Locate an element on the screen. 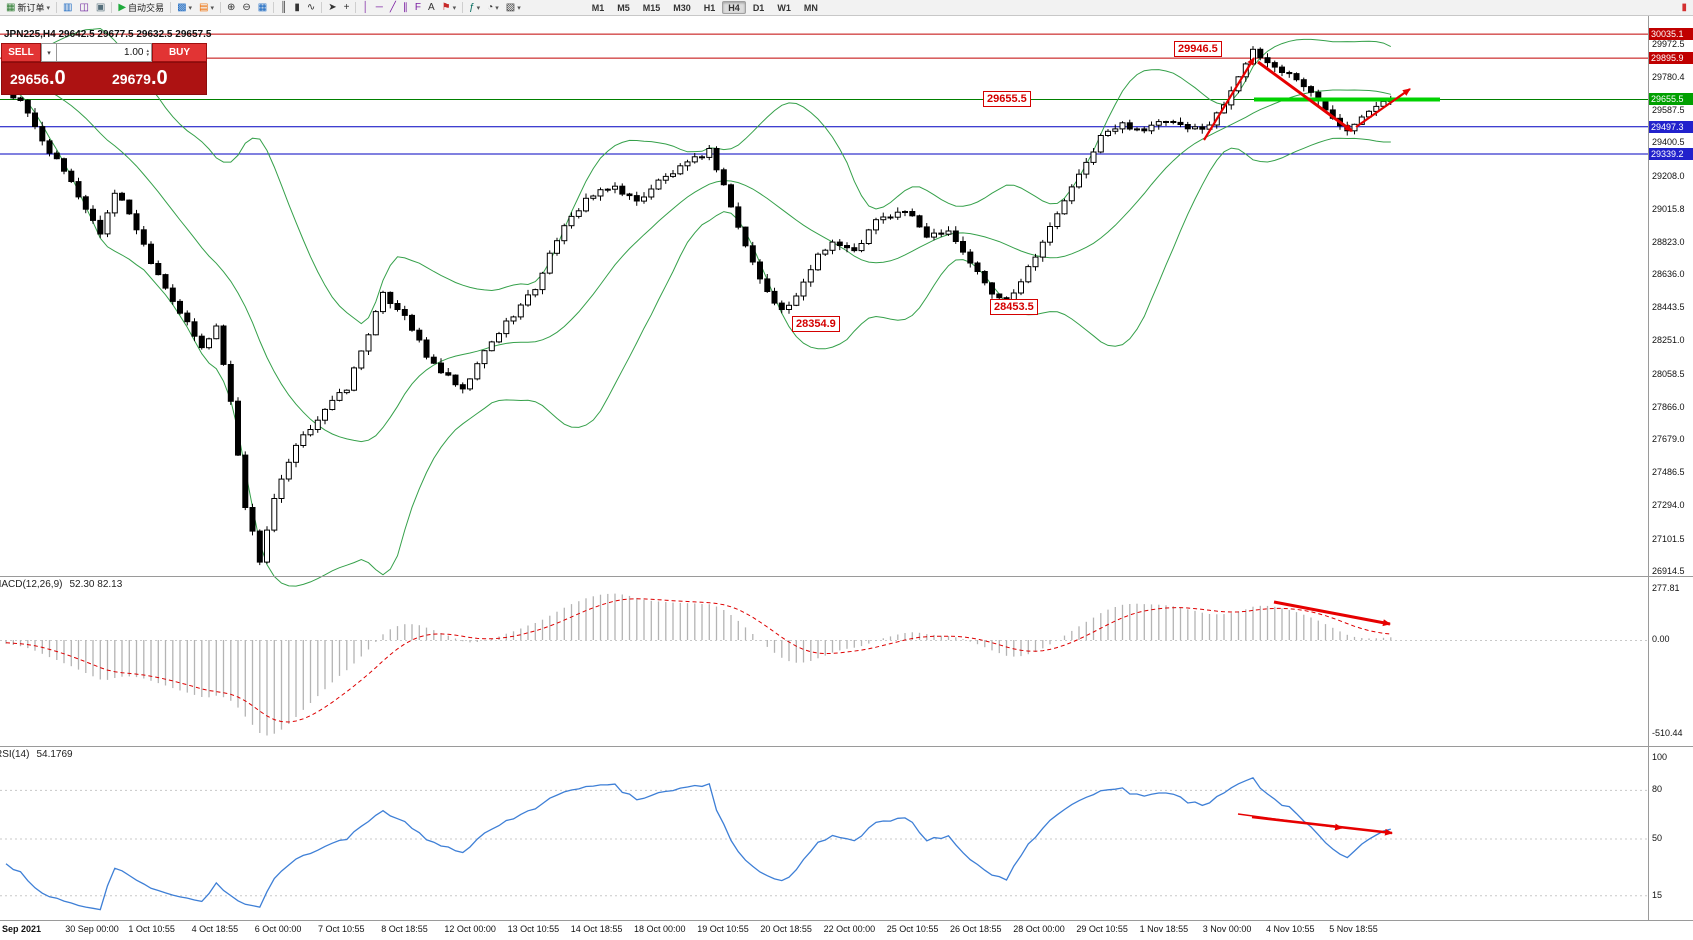  periods-icon: ◔ is located at coordinates (490, 7).